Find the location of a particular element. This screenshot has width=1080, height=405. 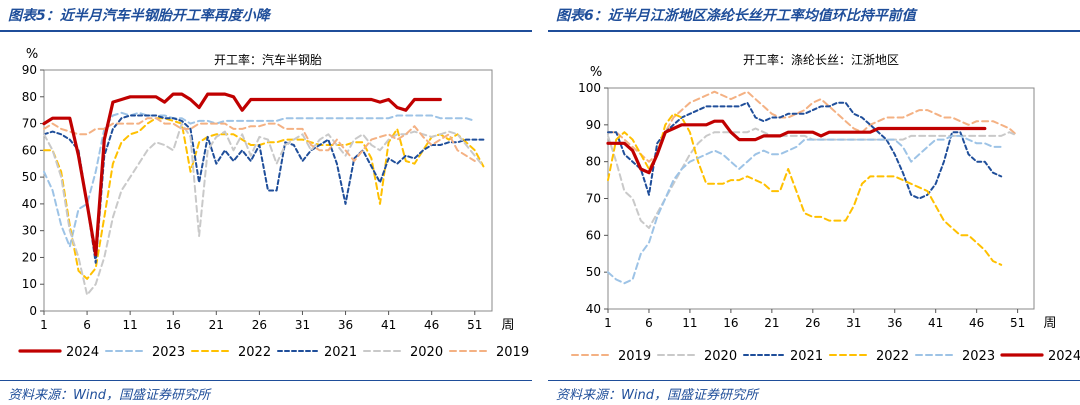

series-line-2022 is located at coordinates (805, 189).